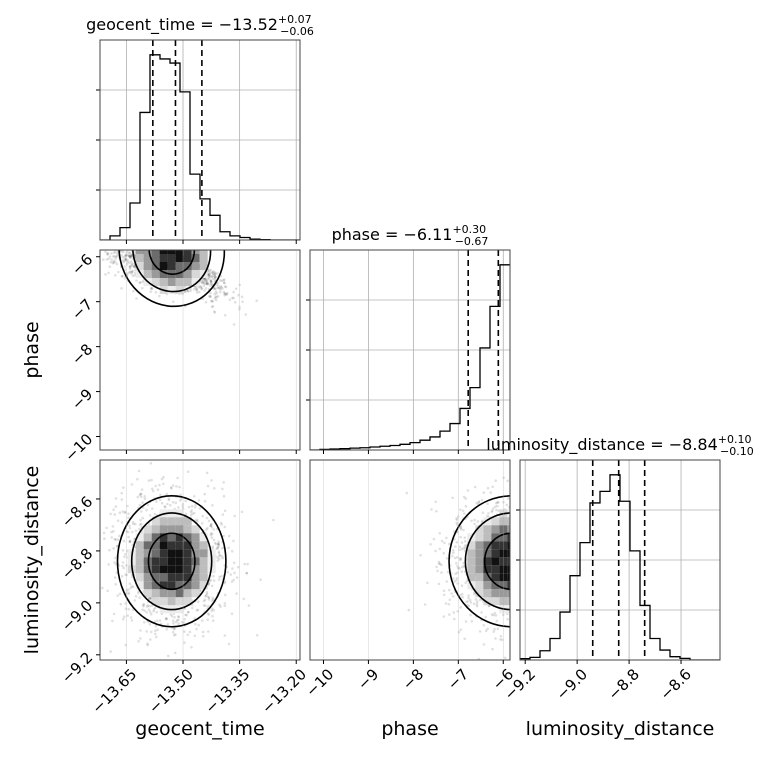 The height and width of the screenshot is (760, 760). What do you see at coordinates (228, 691) in the screenshot?
I see `x-tick-label: −13.35` at bounding box center [228, 691].